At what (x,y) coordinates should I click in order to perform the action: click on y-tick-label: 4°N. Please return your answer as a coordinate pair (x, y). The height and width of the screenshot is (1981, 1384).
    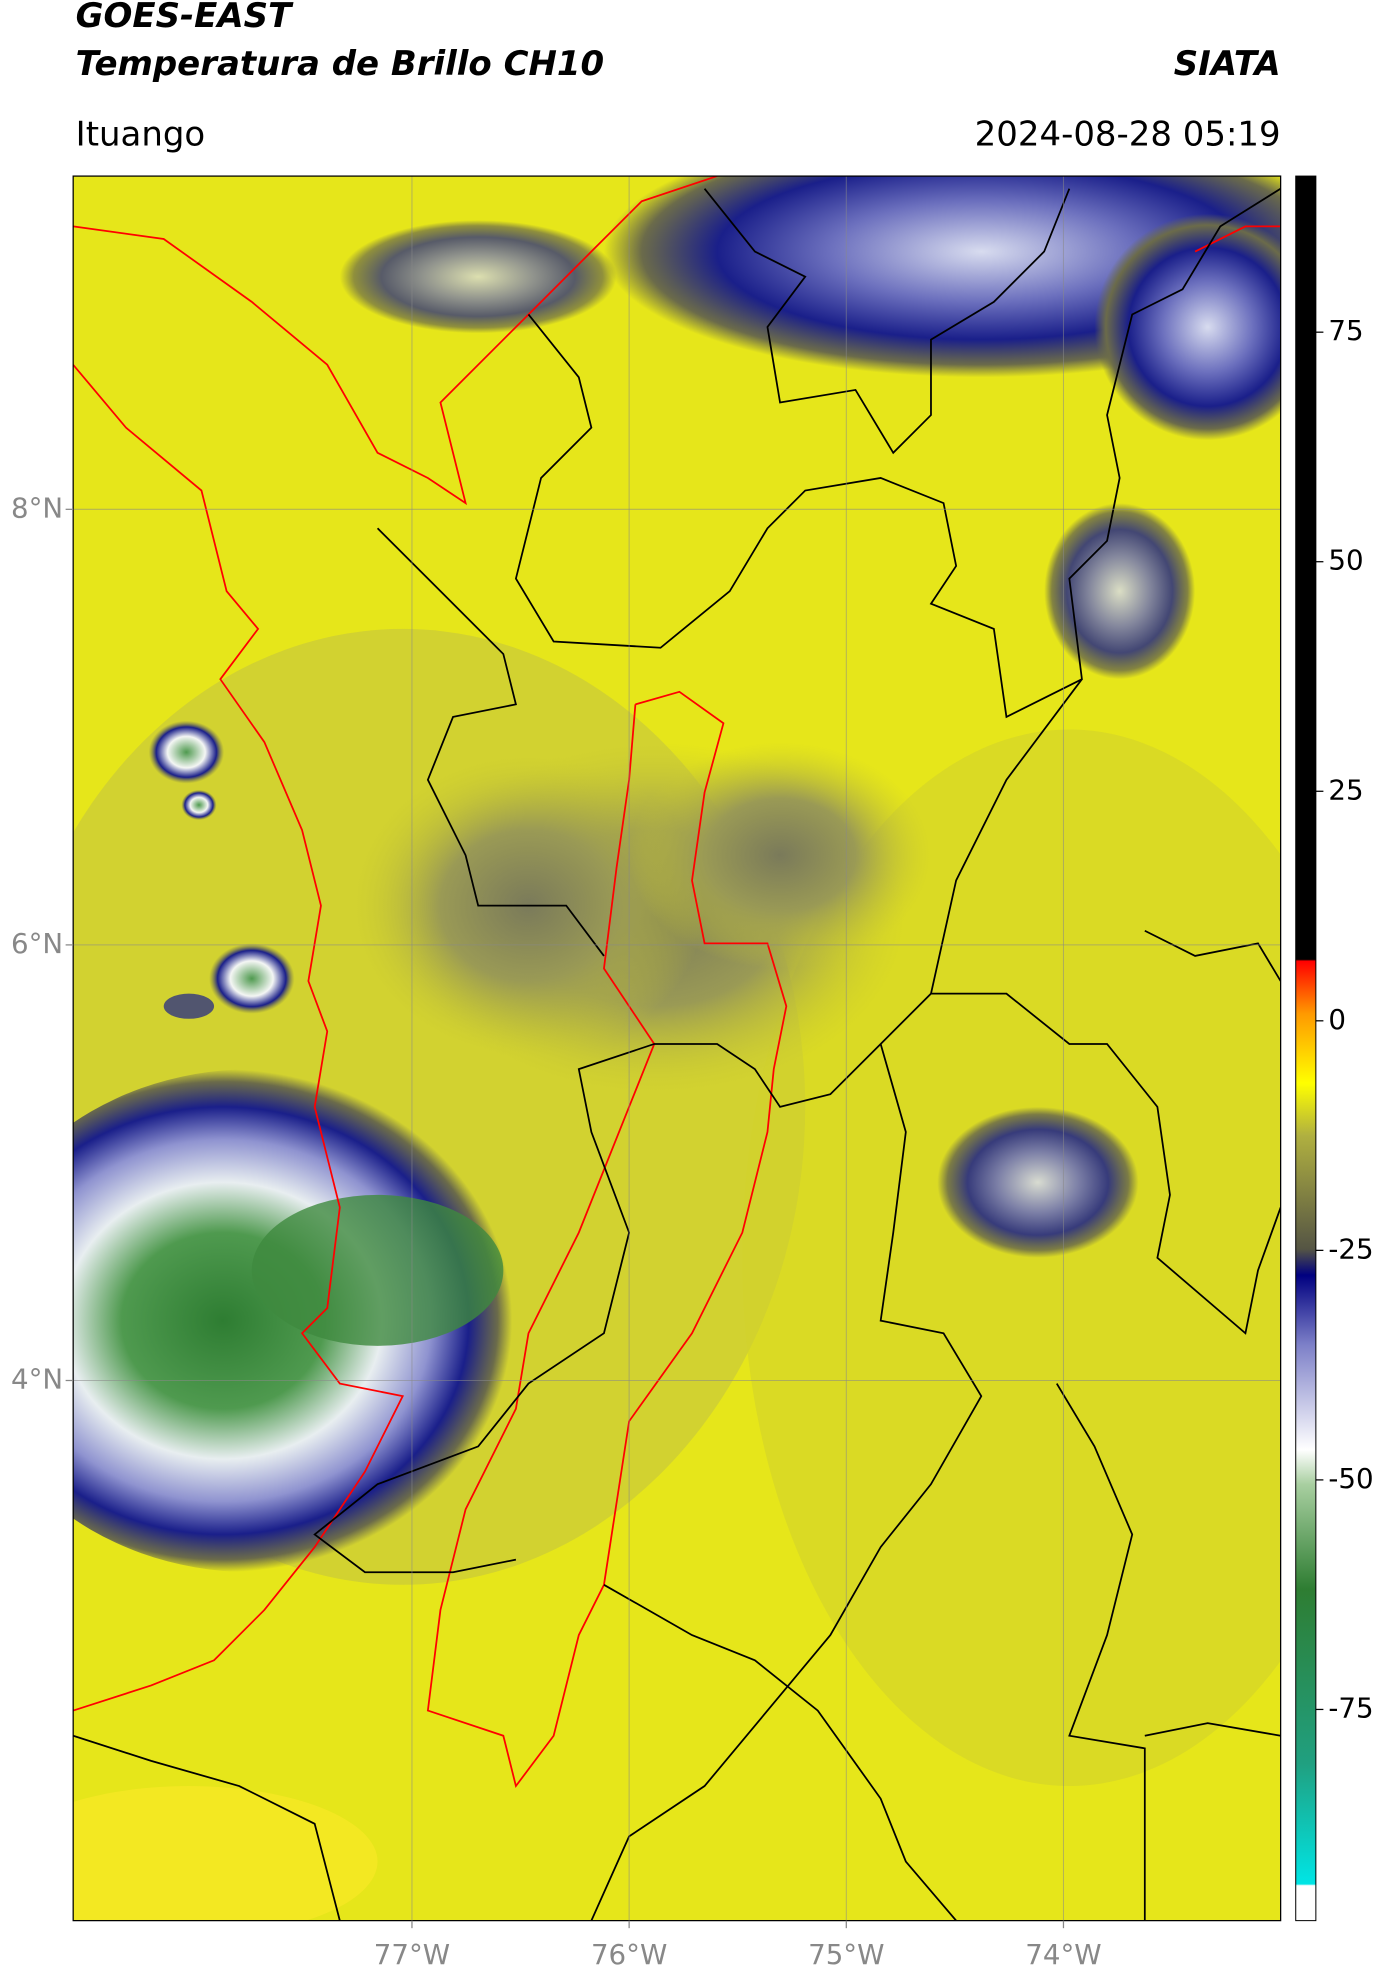
    Looking at the image, I should click on (37, 1378).